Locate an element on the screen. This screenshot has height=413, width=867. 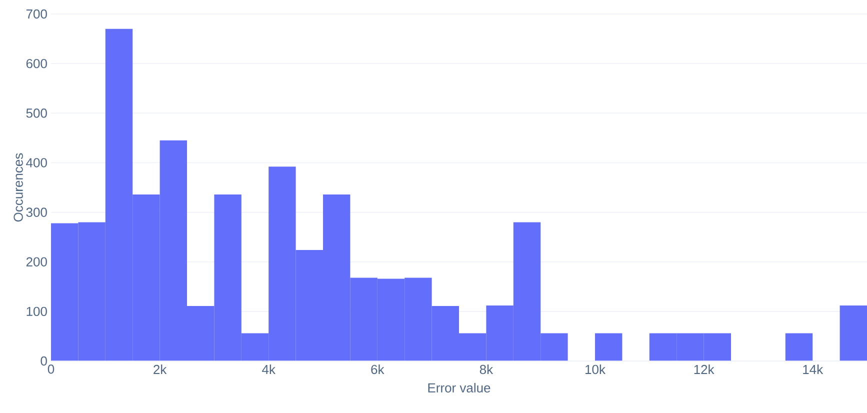
y-tick-label: 600 is located at coordinates (36, 63).